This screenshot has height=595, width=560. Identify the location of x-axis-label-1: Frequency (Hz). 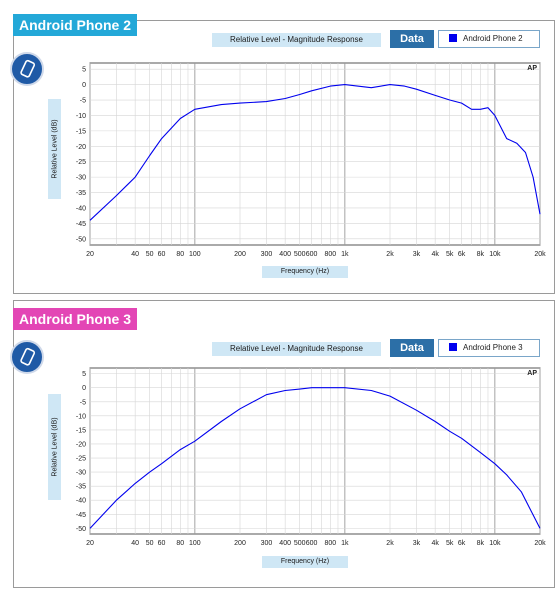
(305, 272).